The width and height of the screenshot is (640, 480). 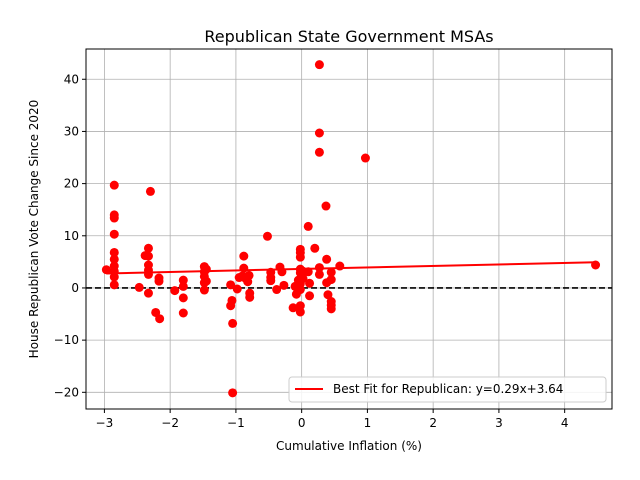 I want to click on legend-label: Best Fit for Republican: y=0.29x+3.64, so click(x=448, y=389).